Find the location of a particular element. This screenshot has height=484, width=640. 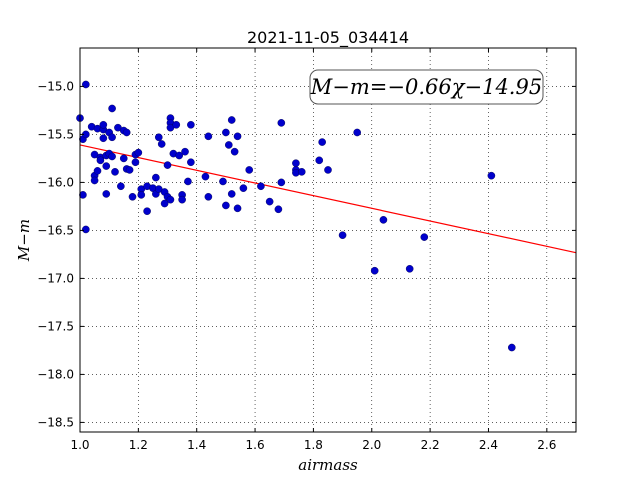

y-tick-label: −17.5 is located at coordinates (55, 326).